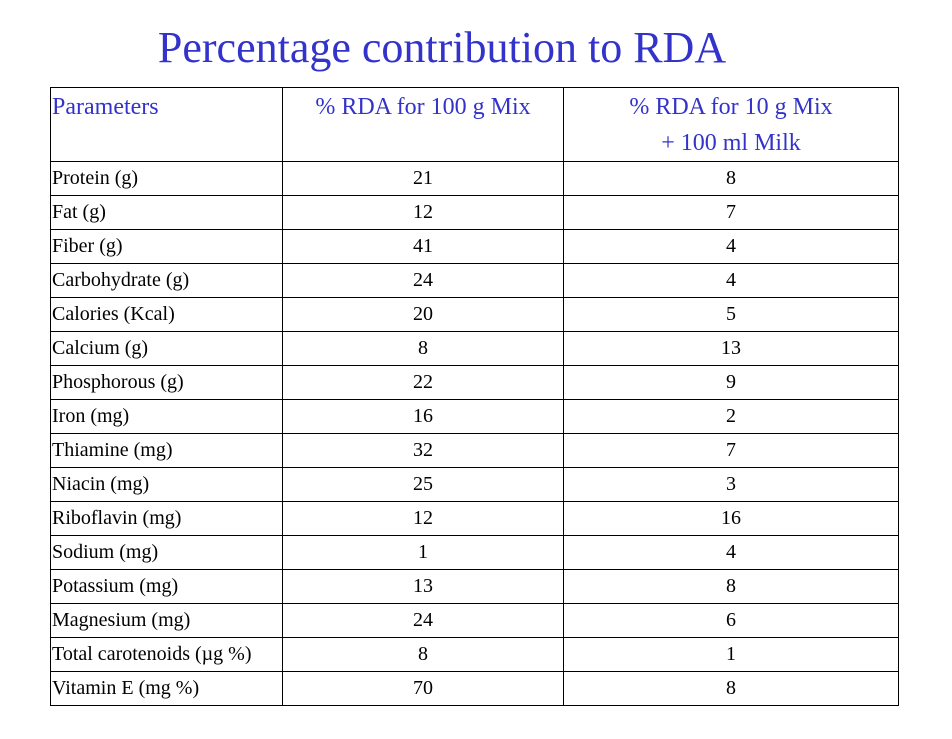 This screenshot has height=739, width=952. I want to click on cell-rda-100g-mix: 32, so click(423, 450).